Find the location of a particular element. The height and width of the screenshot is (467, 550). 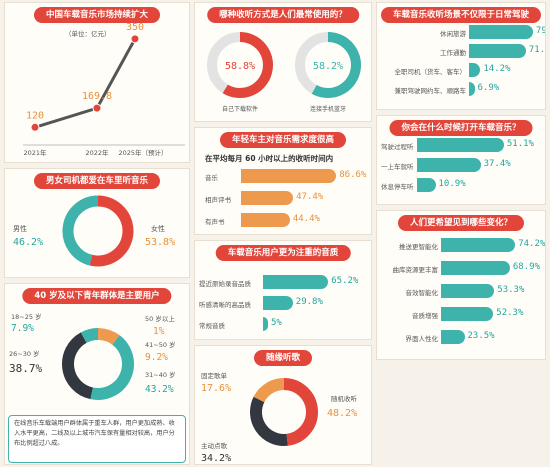

gender-label-male: 男性 is located at coordinates (20, 228).